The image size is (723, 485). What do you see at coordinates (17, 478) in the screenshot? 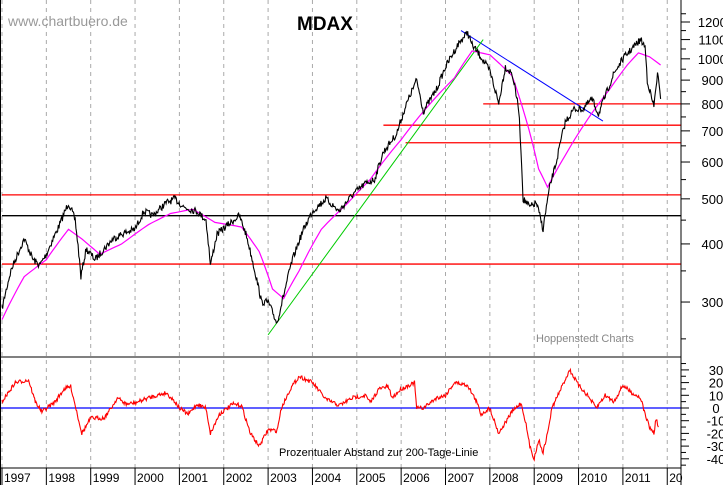
I see `year-label: 1997` at bounding box center [17, 478].